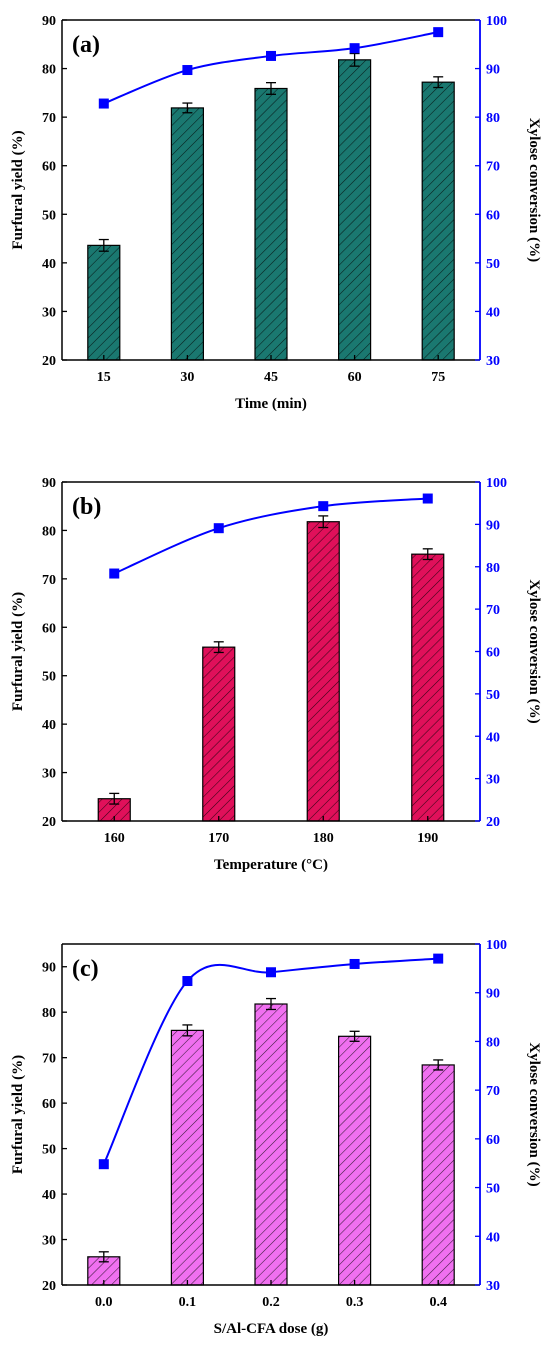 Image resolution: width=550 pixels, height=1350 pixels. What do you see at coordinates (355, 377) in the screenshot?
I see `x-tick-label: 60` at bounding box center [355, 377].